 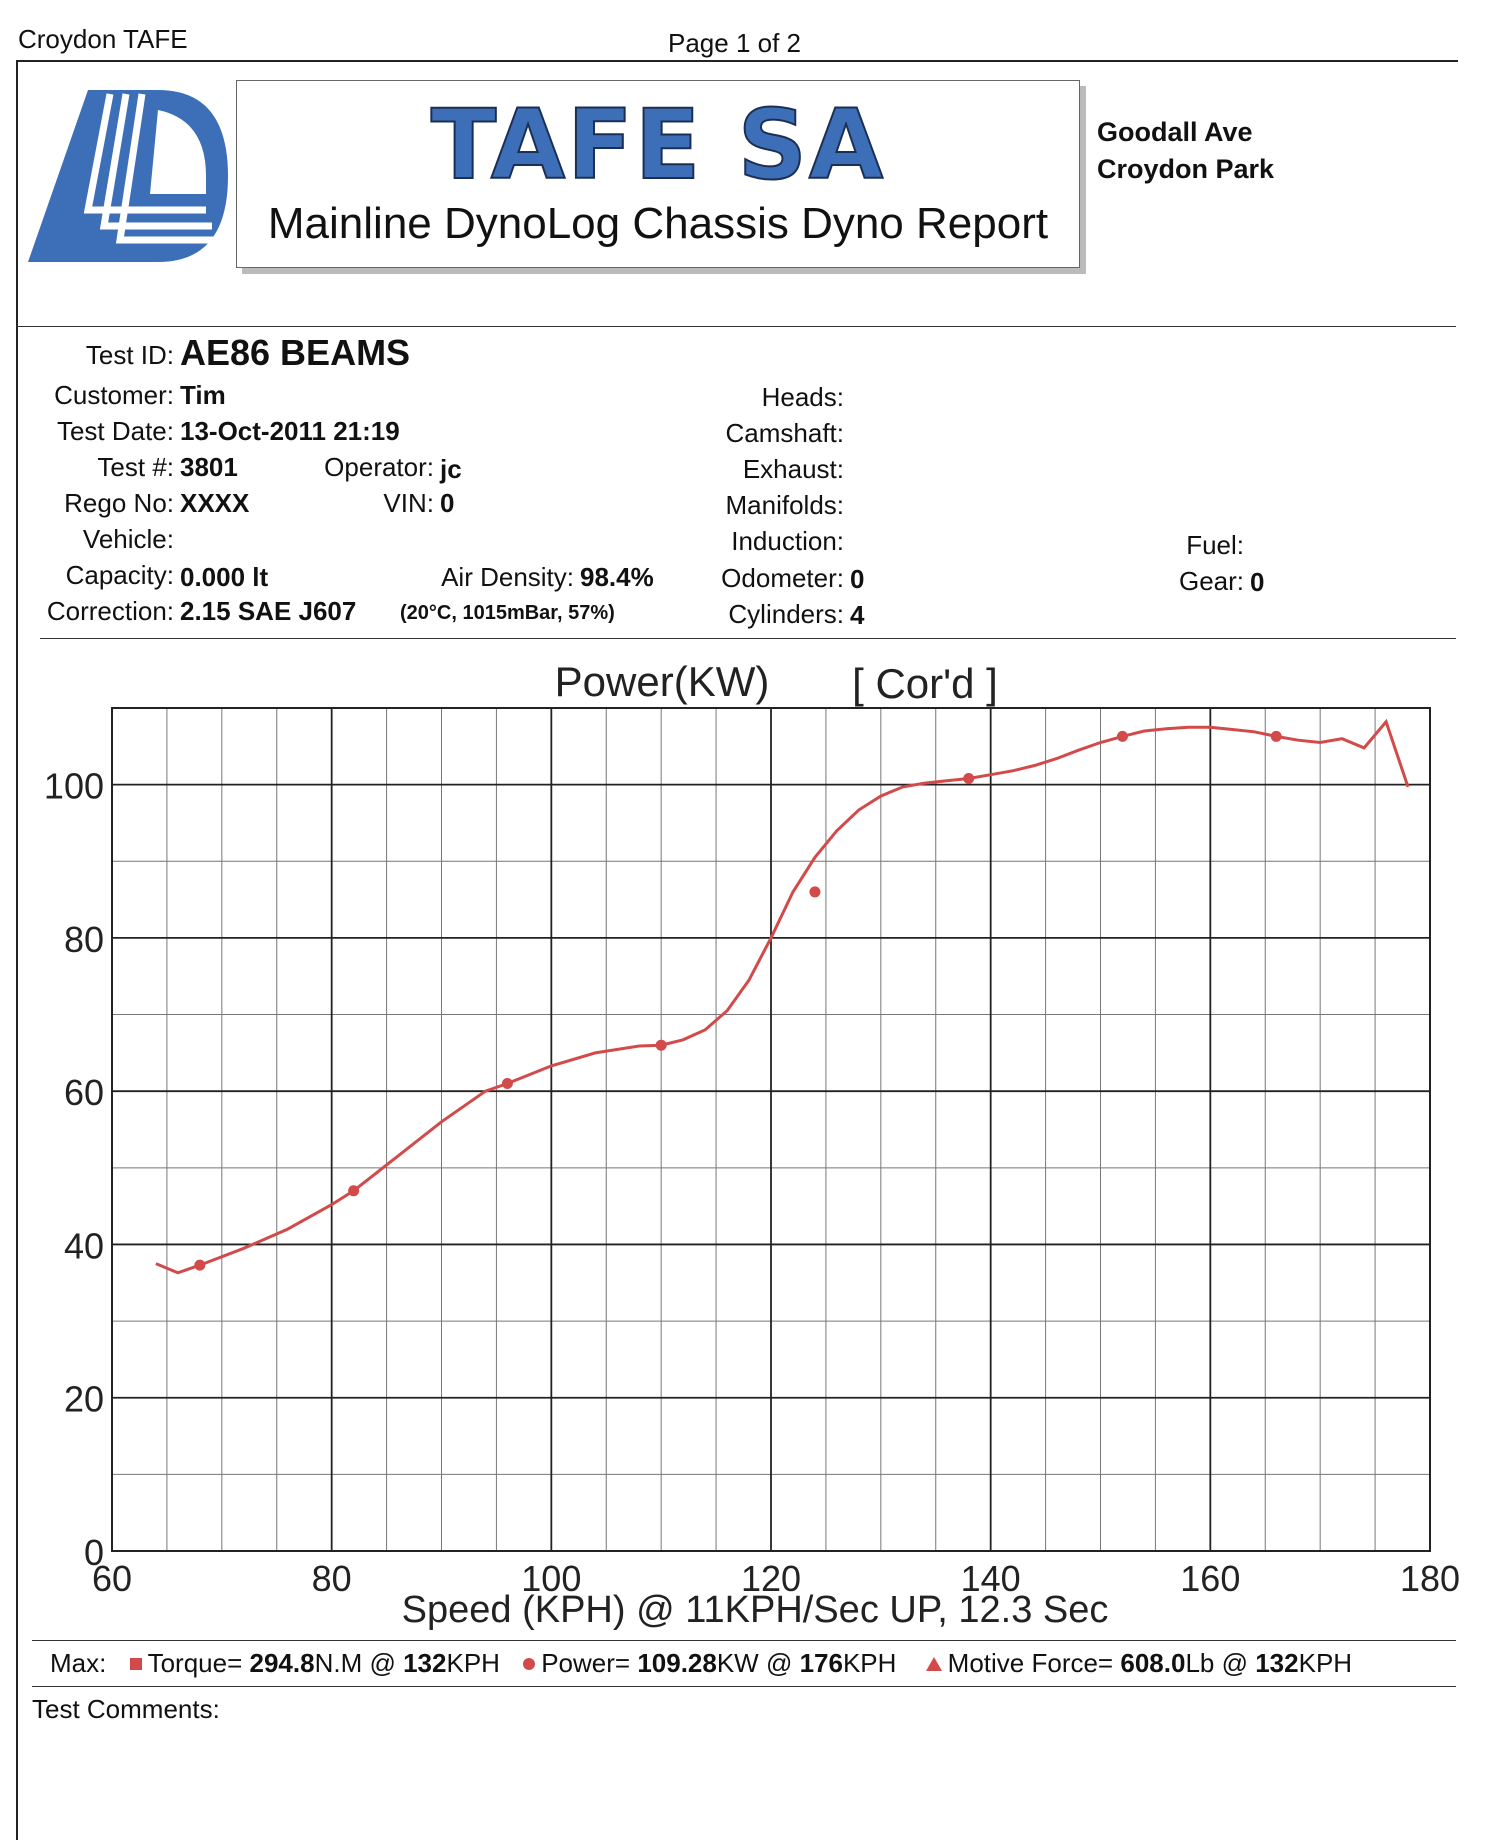 What do you see at coordinates (209, 467) in the screenshot?
I see `test-number-value: 3801` at bounding box center [209, 467].